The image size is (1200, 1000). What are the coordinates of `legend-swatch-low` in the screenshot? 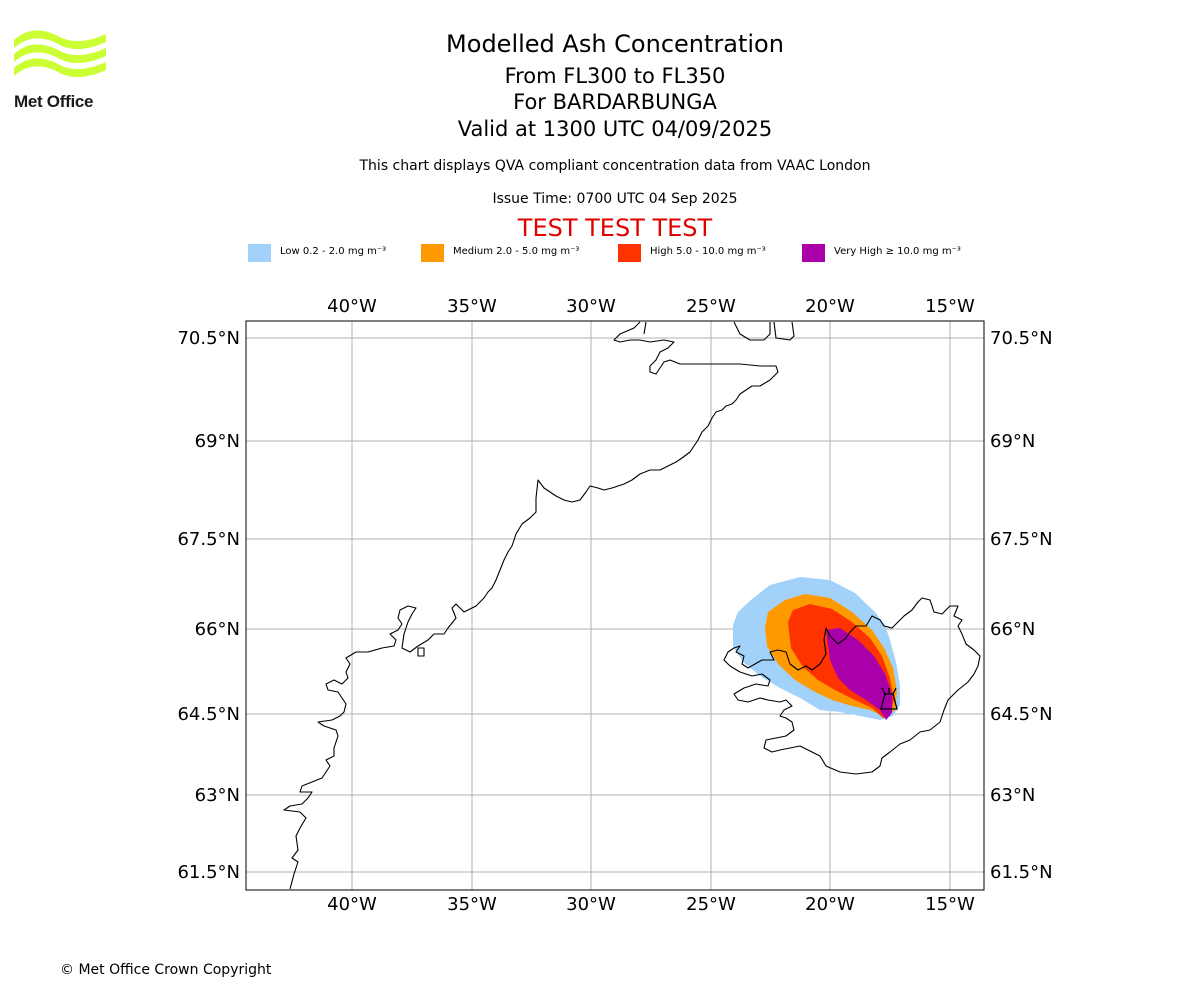 It's located at (259, 253).